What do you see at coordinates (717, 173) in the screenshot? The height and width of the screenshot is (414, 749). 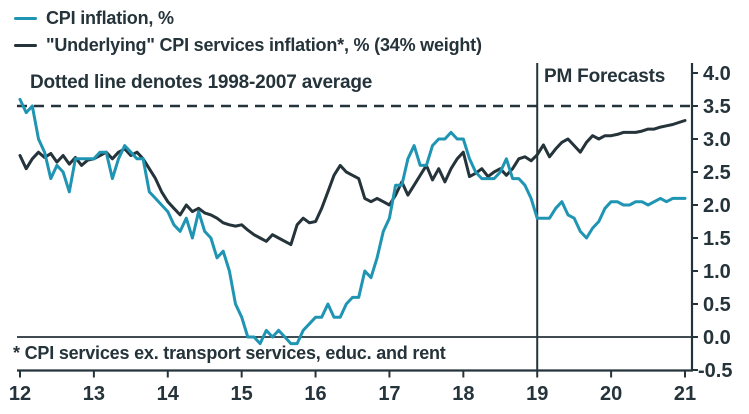 I see `y-tick-label: 2.5` at bounding box center [717, 173].